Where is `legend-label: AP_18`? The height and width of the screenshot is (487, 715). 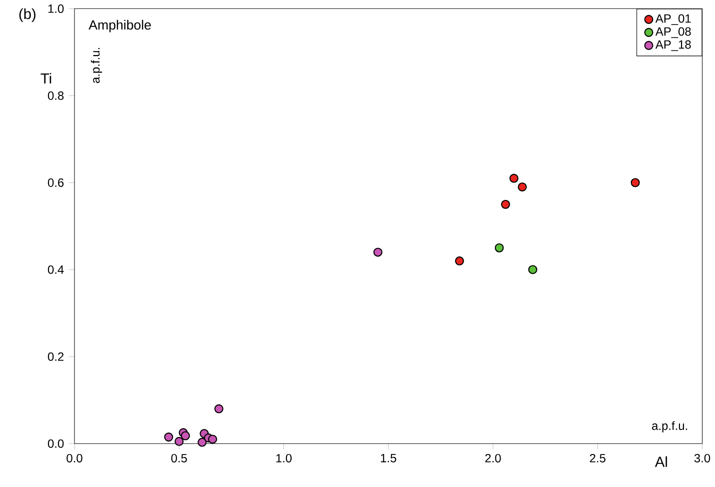
legend-label: AP_18 is located at coordinates (673, 45).